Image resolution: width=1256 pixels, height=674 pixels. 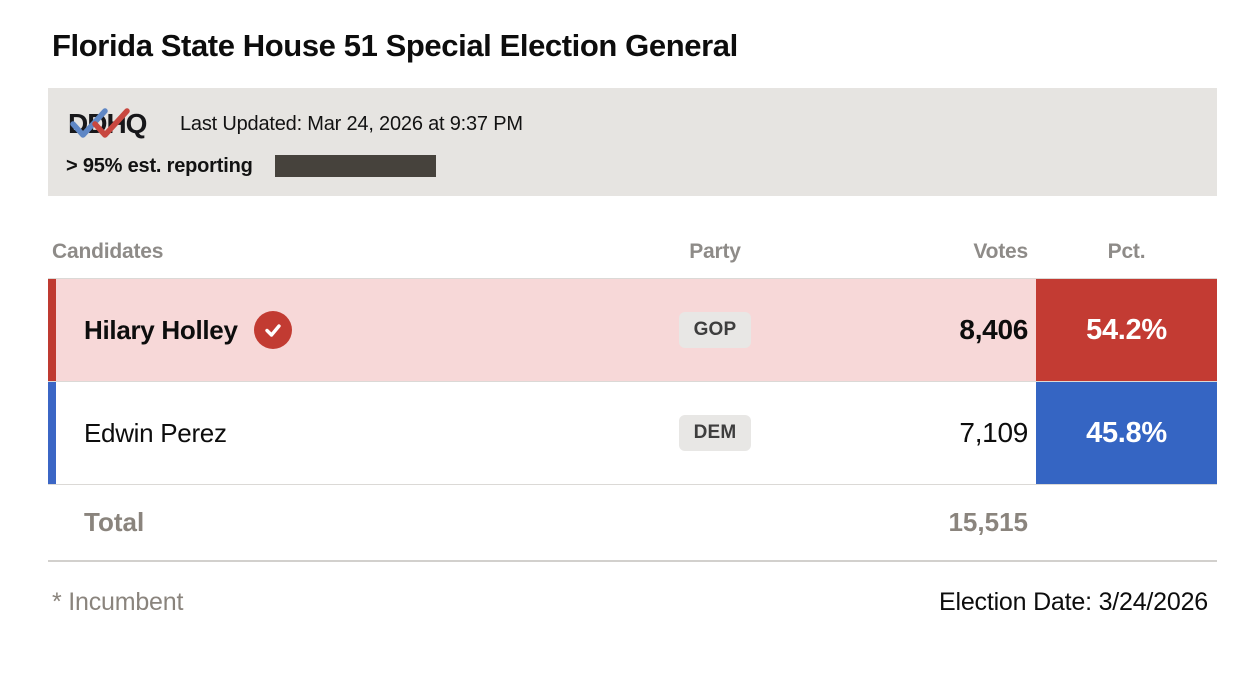 I want to click on ddhq-logo: DDHQ, so click(x=116, y=124).